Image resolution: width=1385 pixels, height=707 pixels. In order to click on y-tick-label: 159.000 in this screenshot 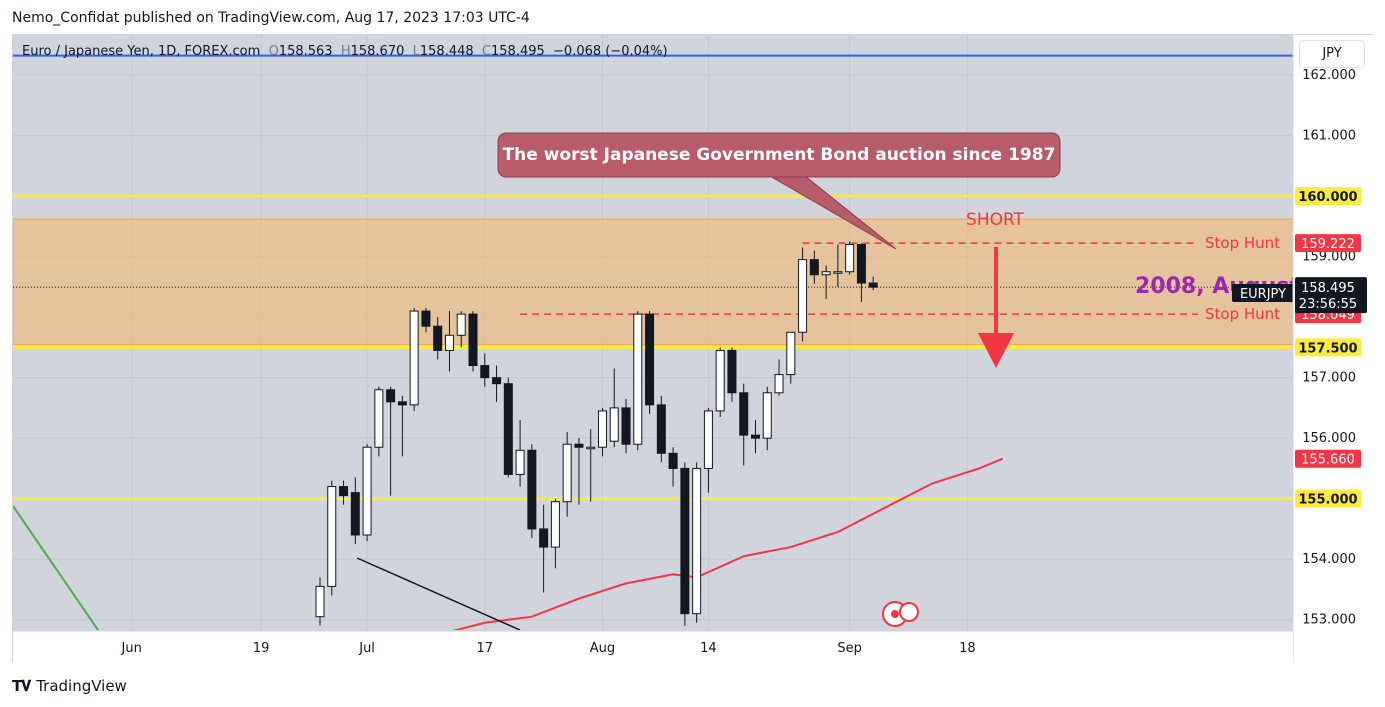, I will do `click(1329, 257)`.